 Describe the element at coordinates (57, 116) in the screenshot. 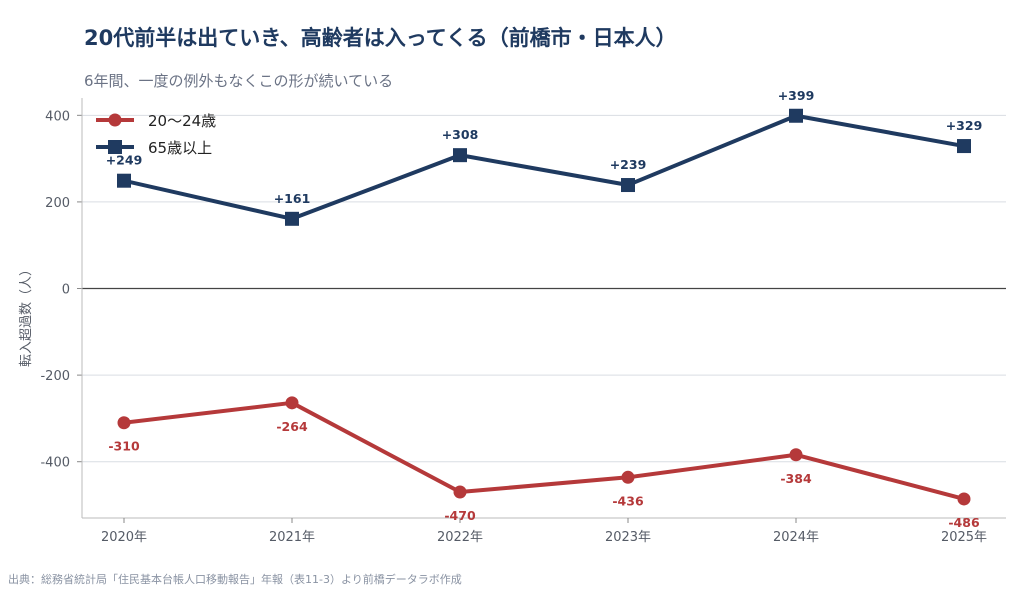

I see `y-tick-label: 400` at that location.